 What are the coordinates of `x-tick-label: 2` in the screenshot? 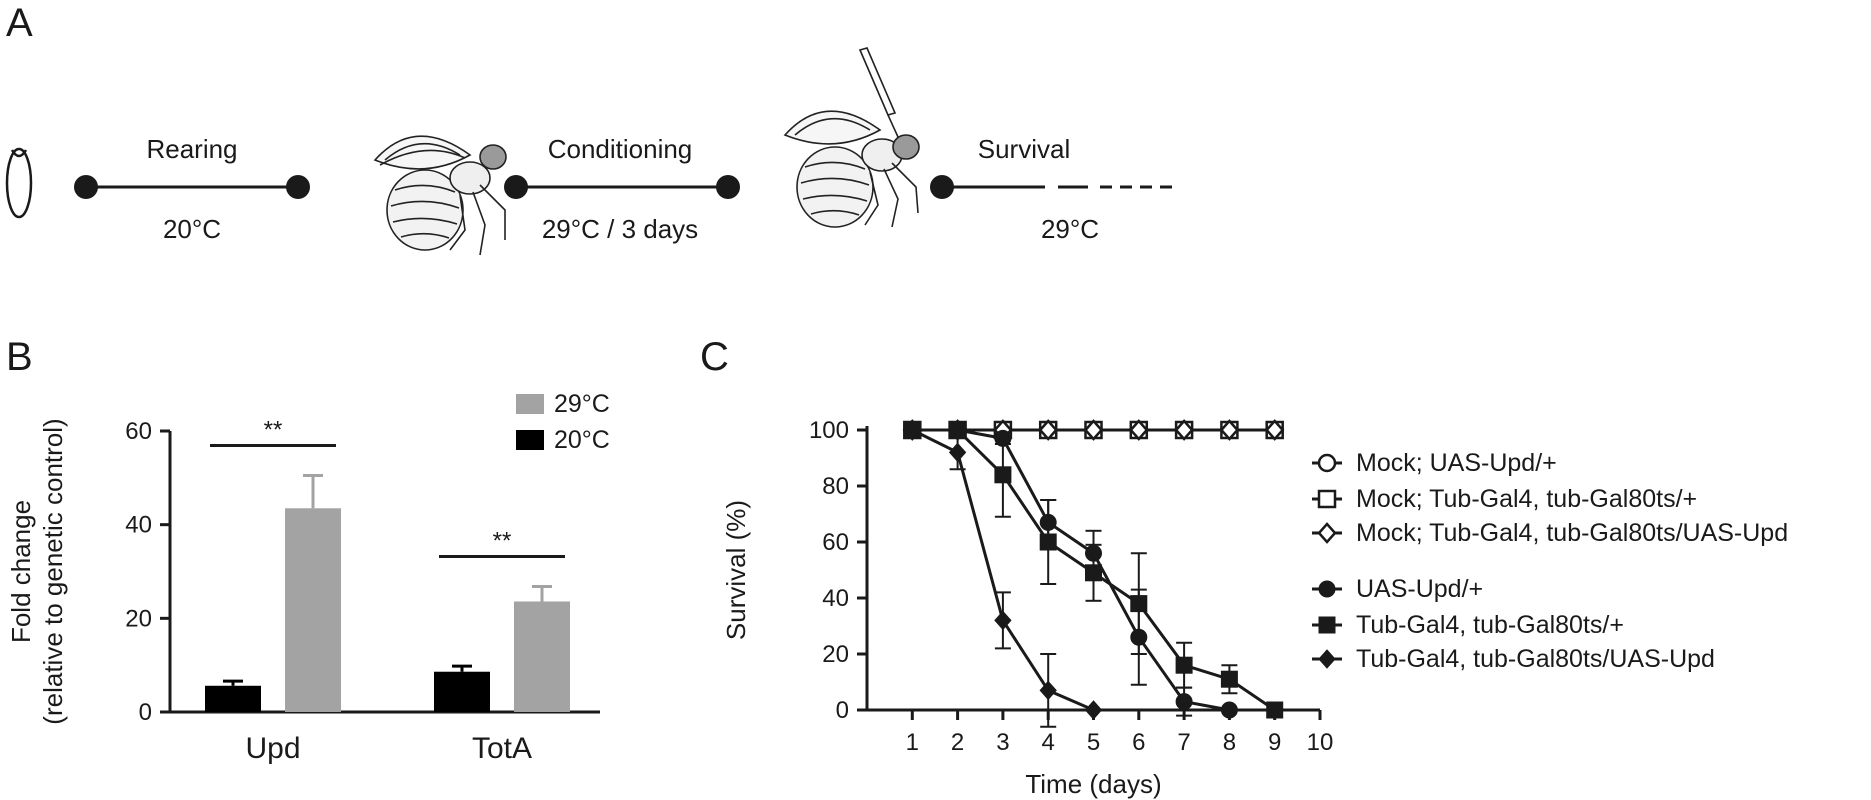 It's located at (957, 742).